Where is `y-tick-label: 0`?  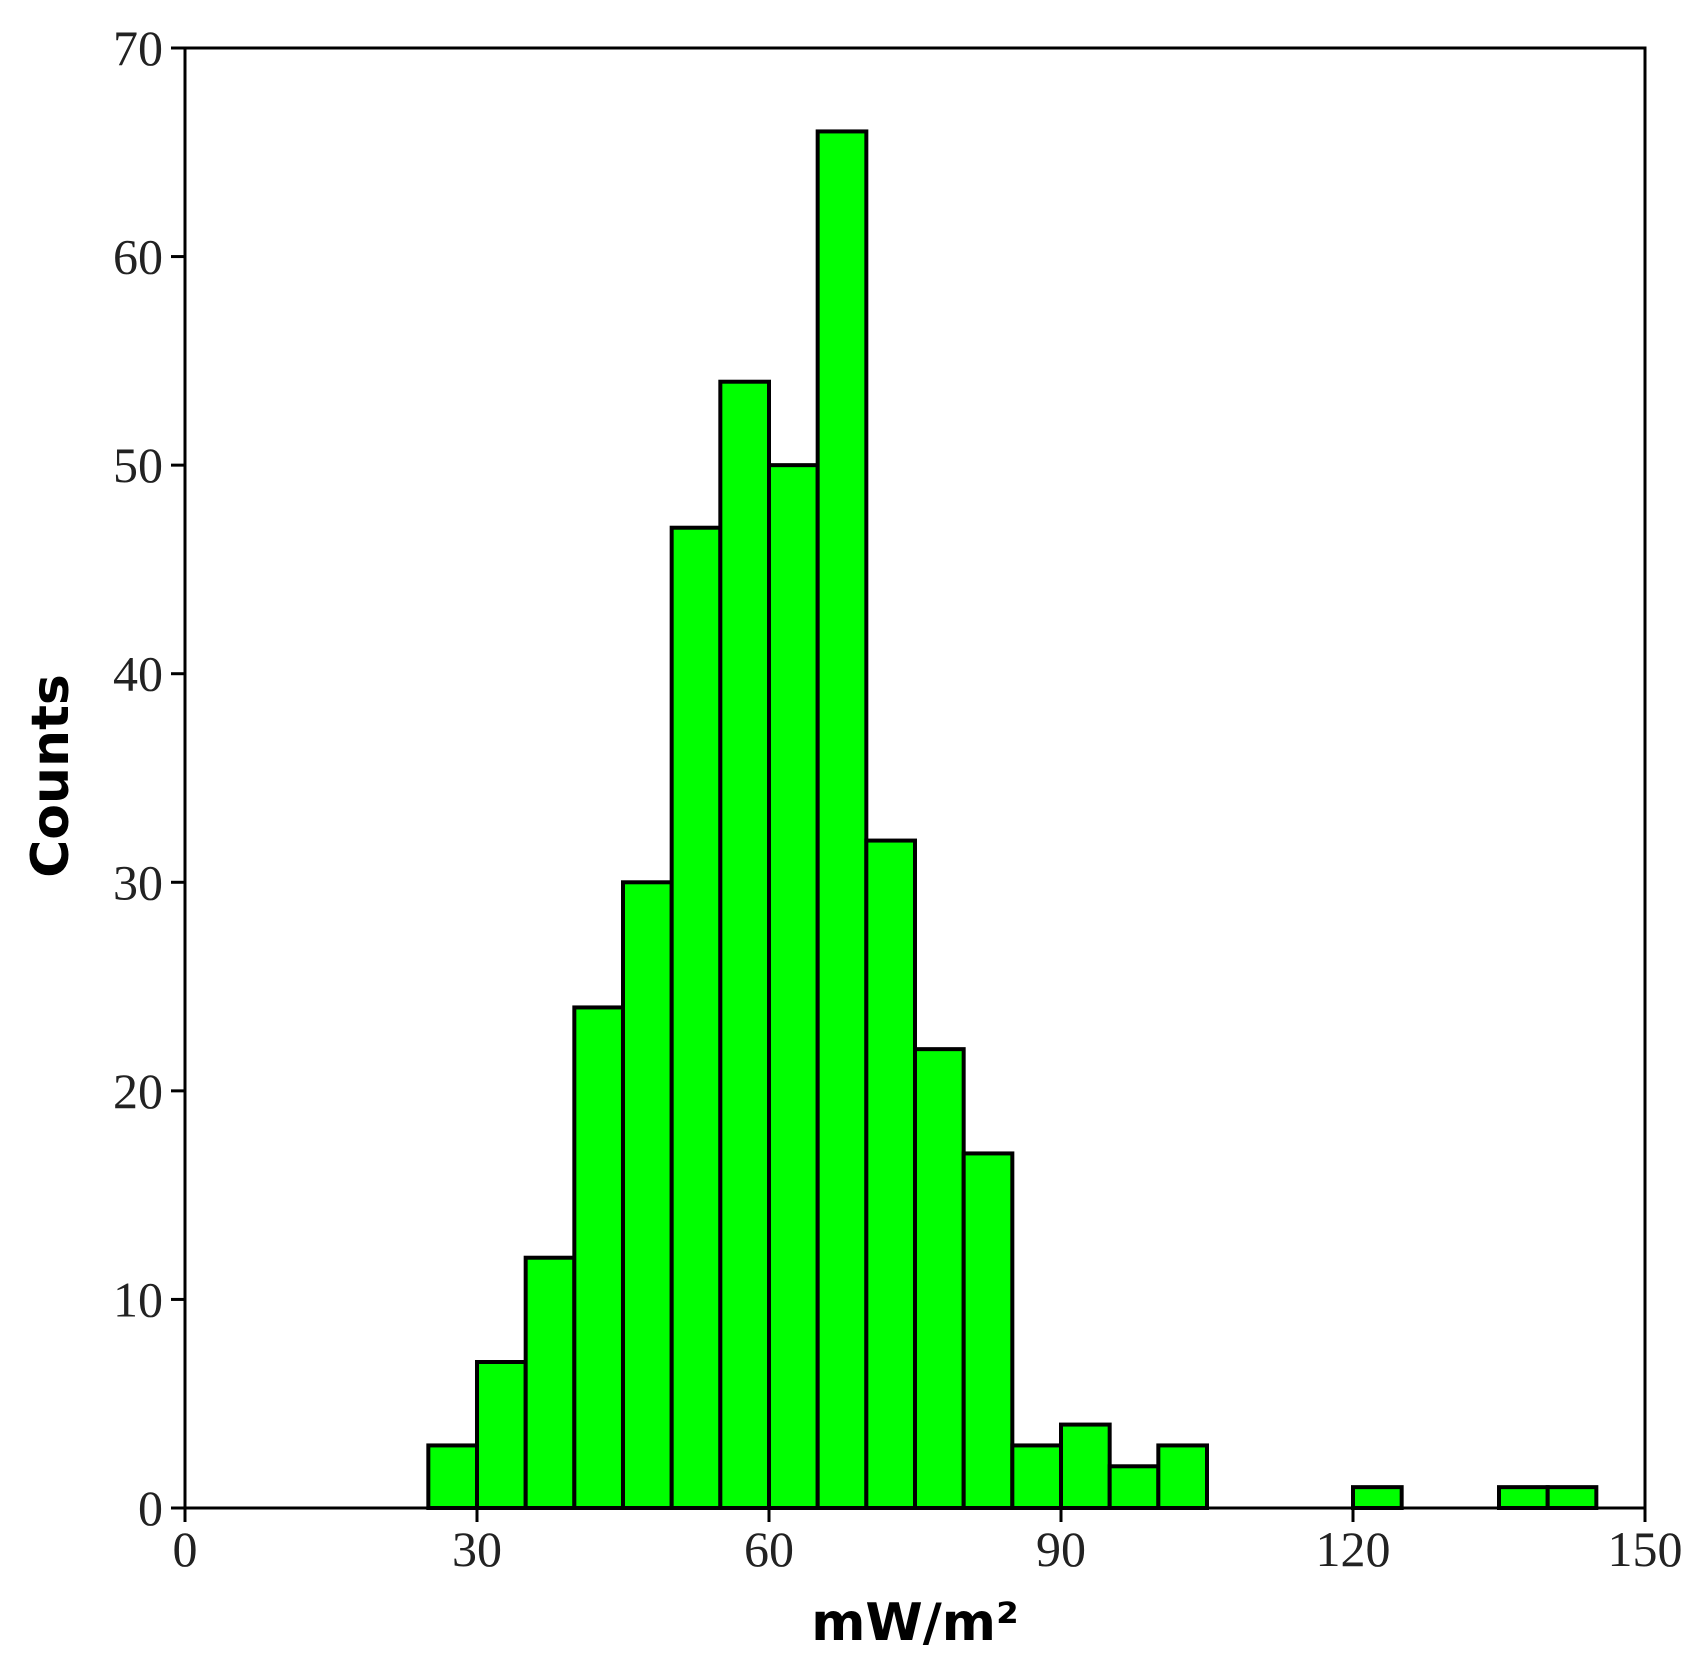 y-tick-label: 0 is located at coordinates (150, 1508).